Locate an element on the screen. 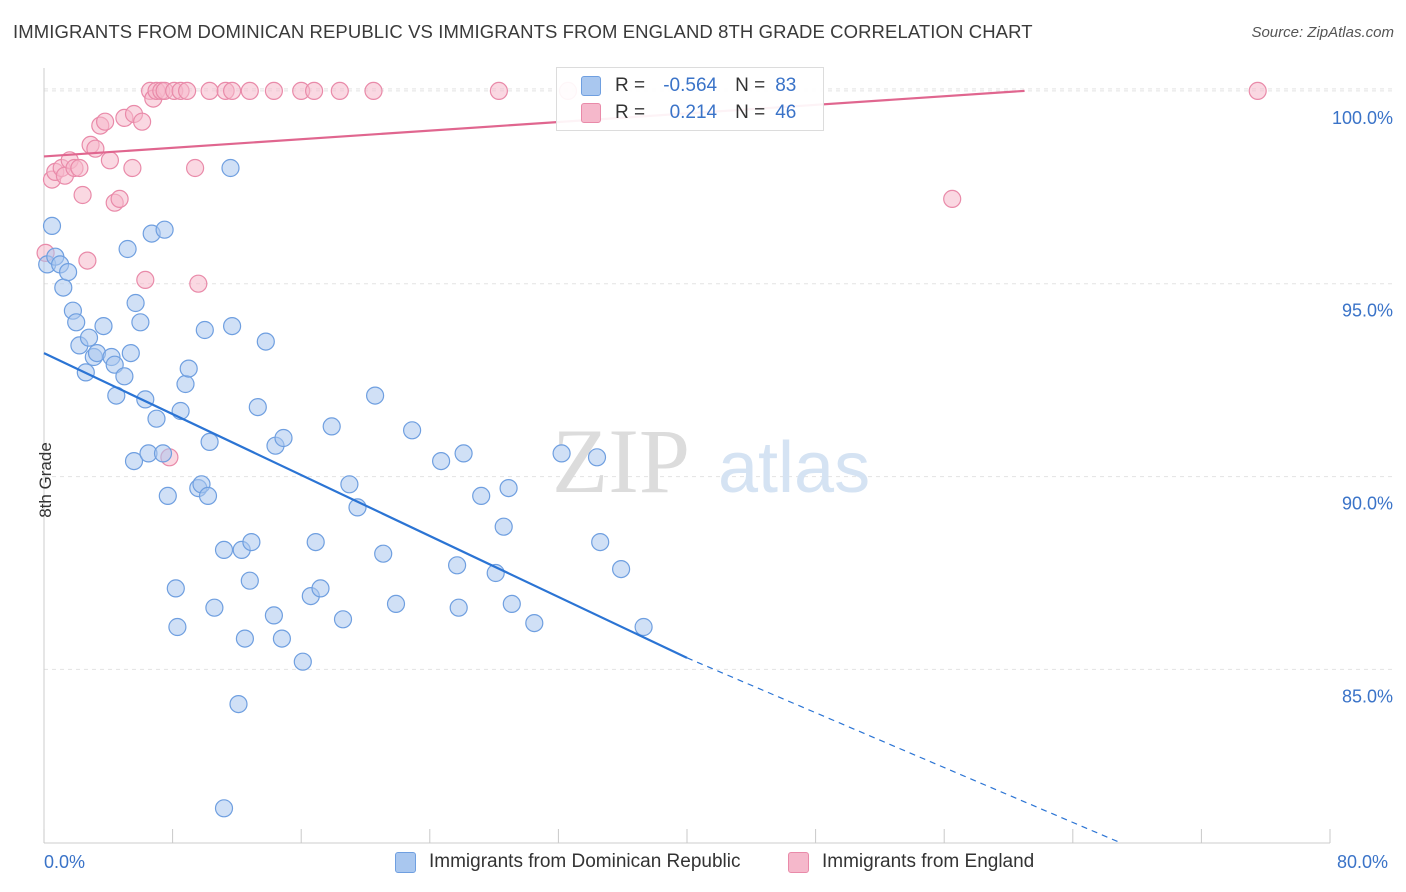 Image resolution: width=1406 pixels, height=892 pixels. legend-n-value-england: 46 is located at coordinates (786, 112).